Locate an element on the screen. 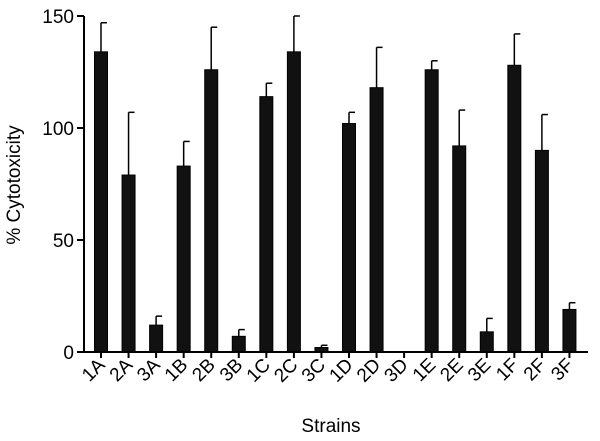 This screenshot has width=600, height=441. bar-1C is located at coordinates (266, 224).